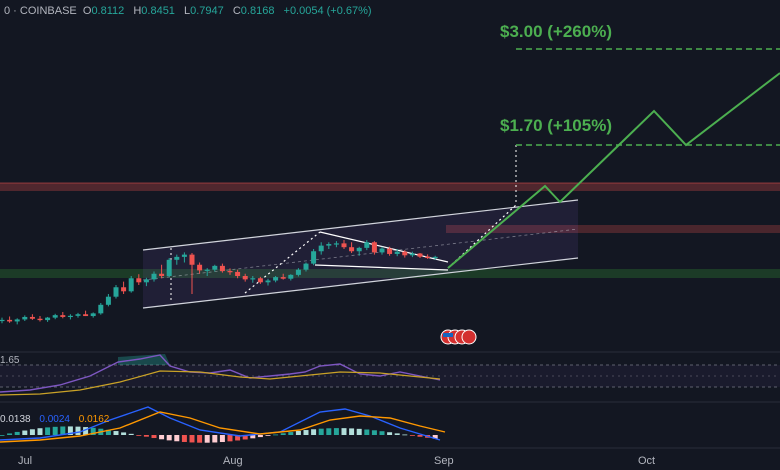  Describe the element at coordinates (15, 419) in the screenshot. I see `macd-line-value: 0.0138` at that location.